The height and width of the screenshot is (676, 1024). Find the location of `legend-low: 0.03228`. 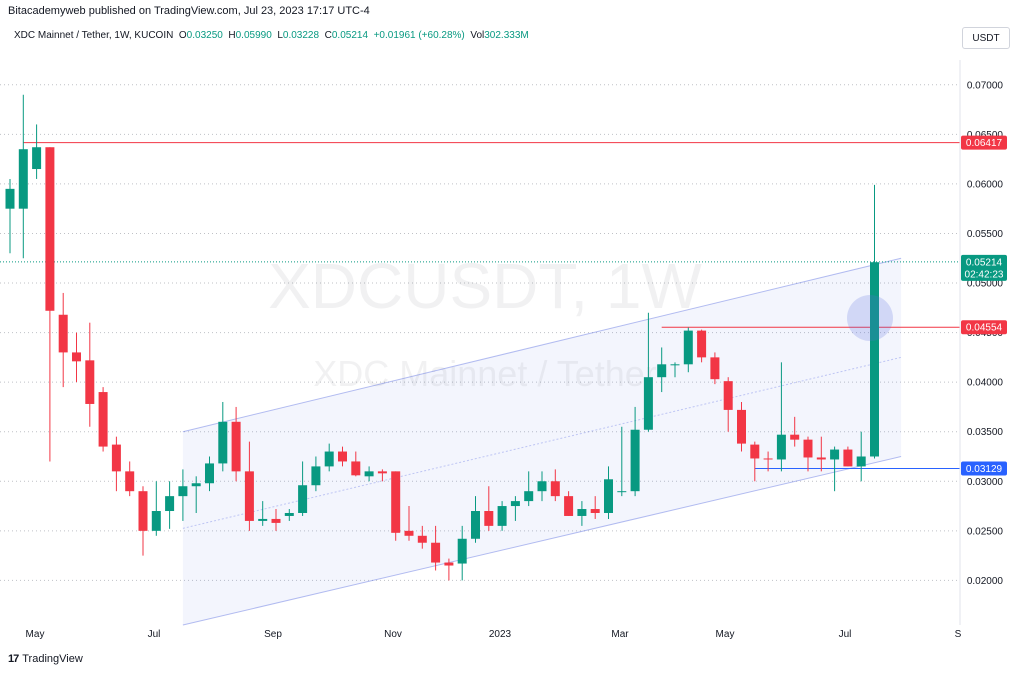

legend-low: 0.03228 is located at coordinates (301, 35).